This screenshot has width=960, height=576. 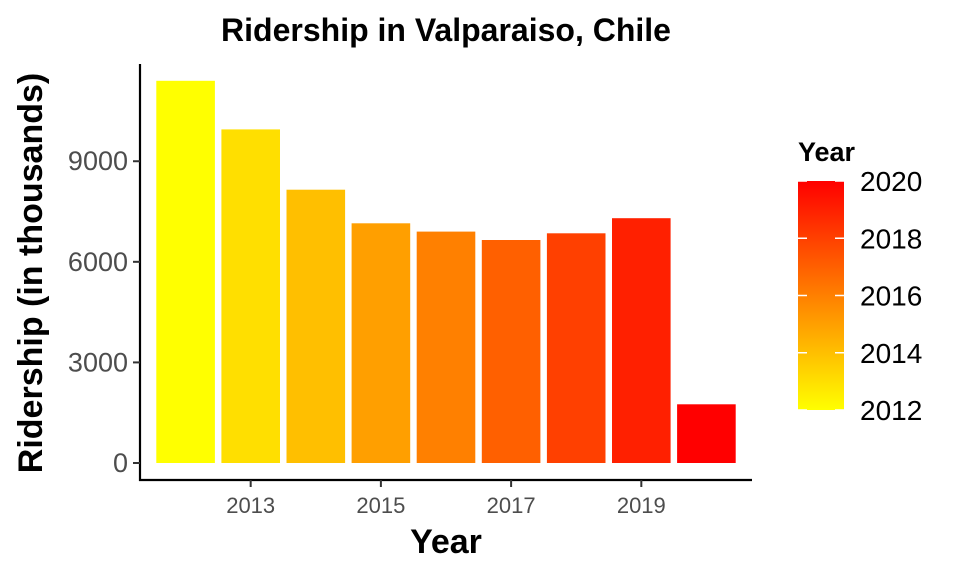 What do you see at coordinates (316, 326) in the screenshot?
I see `bar-2014` at bounding box center [316, 326].